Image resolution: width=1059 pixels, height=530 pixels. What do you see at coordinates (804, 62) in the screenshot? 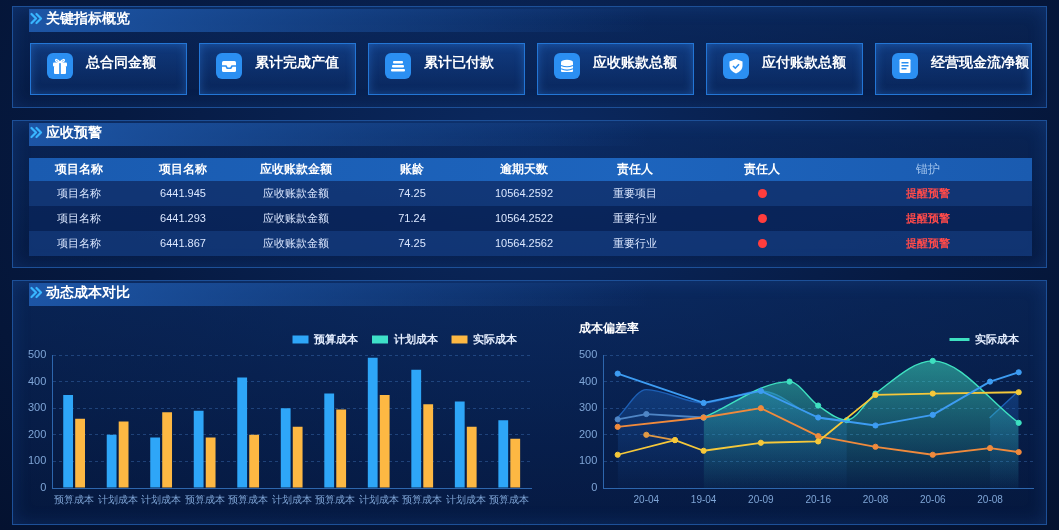
I see `text: 应付账款总额` at bounding box center [804, 62].